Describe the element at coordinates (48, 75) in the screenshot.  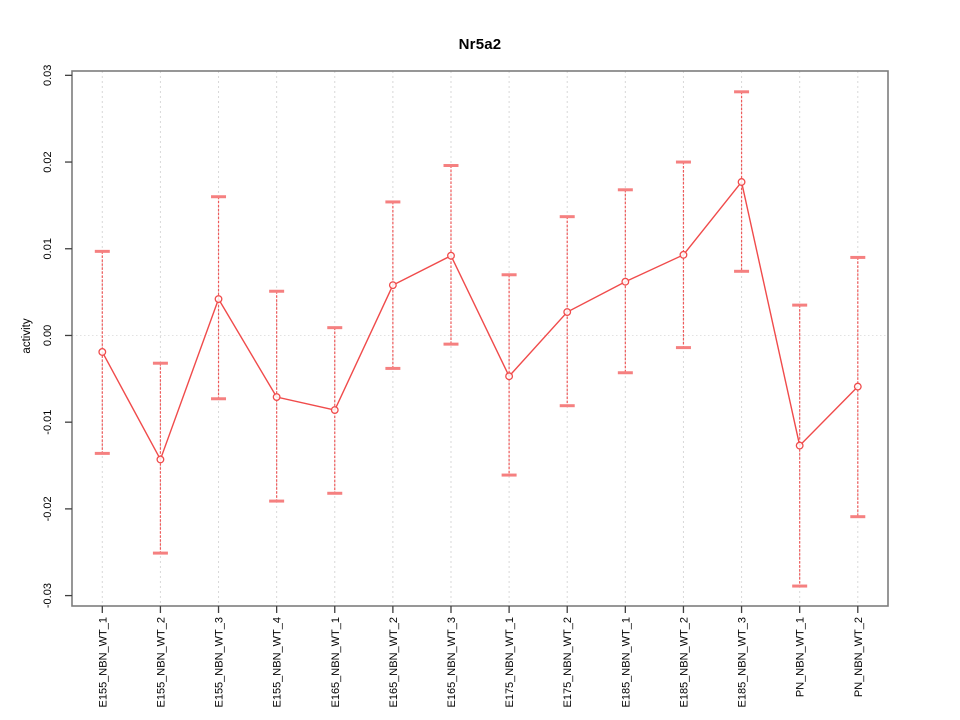
I see `y-tick-label: 0.03` at that location.